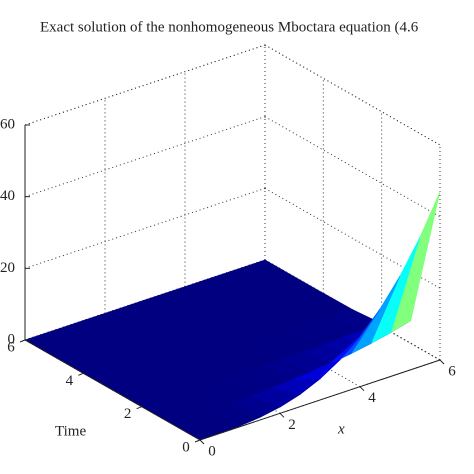  Describe the element at coordinates (7, 196) in the screenshot. I see `z-tick-label: 40` at that location.